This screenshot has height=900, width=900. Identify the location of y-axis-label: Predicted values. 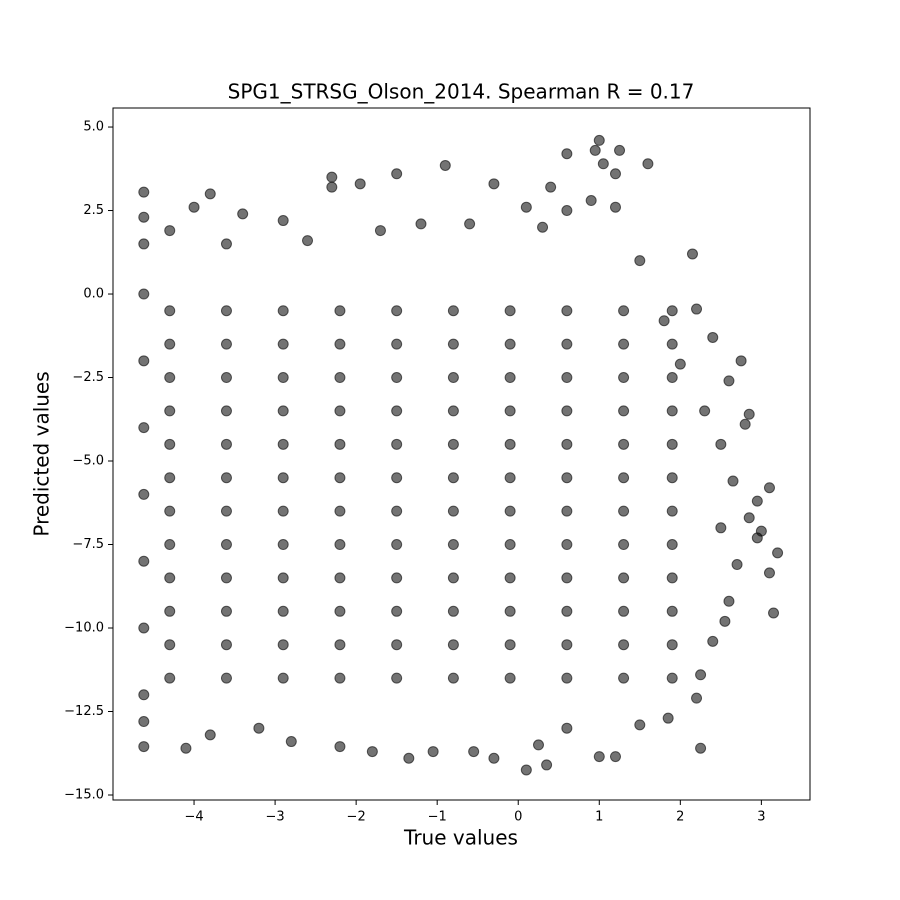
(42, 453).